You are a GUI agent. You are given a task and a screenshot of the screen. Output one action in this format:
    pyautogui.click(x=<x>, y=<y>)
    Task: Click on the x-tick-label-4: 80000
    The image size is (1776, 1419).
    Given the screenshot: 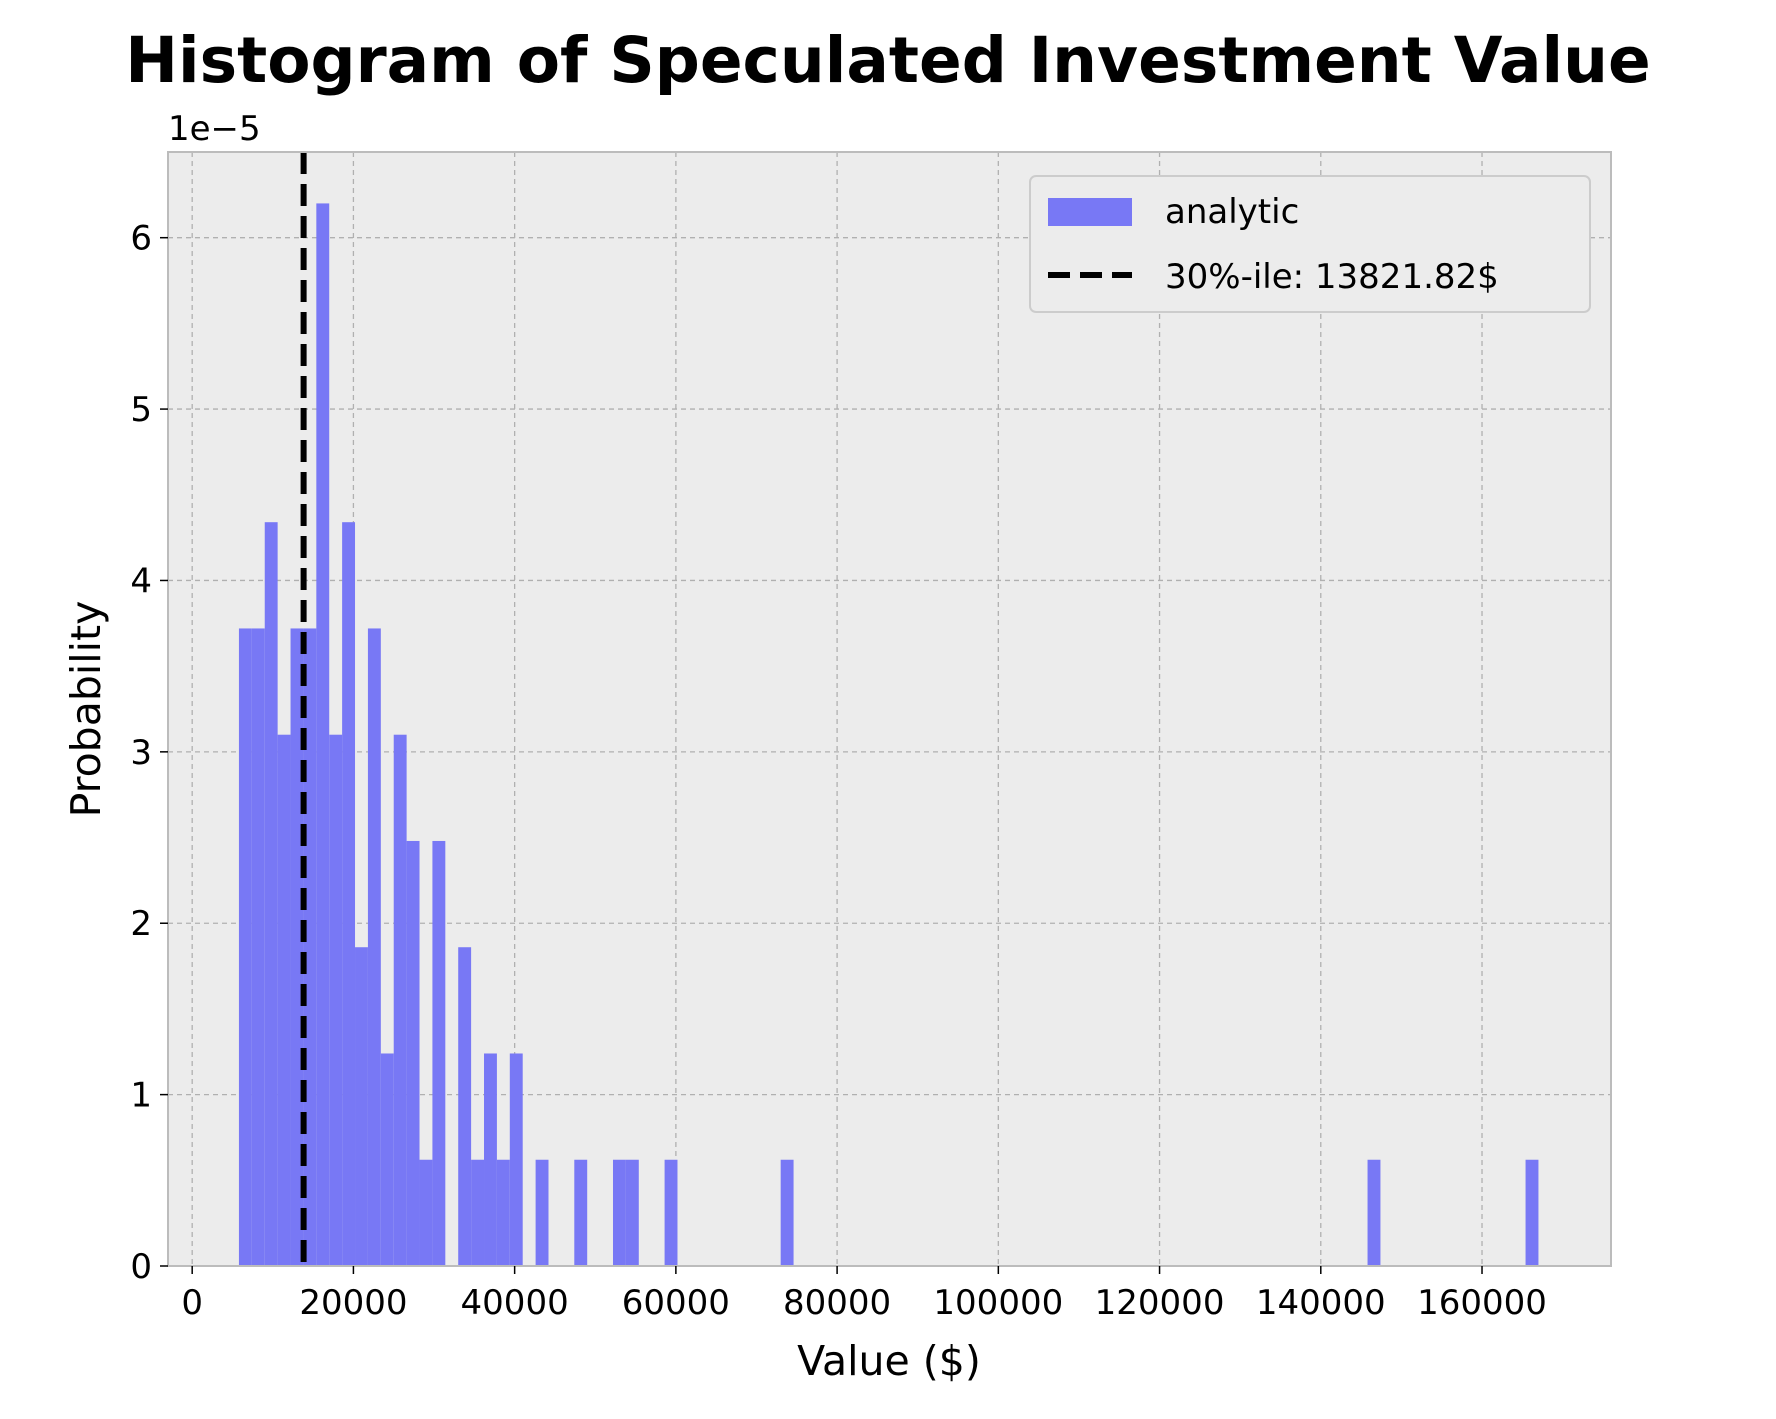 What is the action you would take?
    pyautogui.click(x=837, y=1303)
    